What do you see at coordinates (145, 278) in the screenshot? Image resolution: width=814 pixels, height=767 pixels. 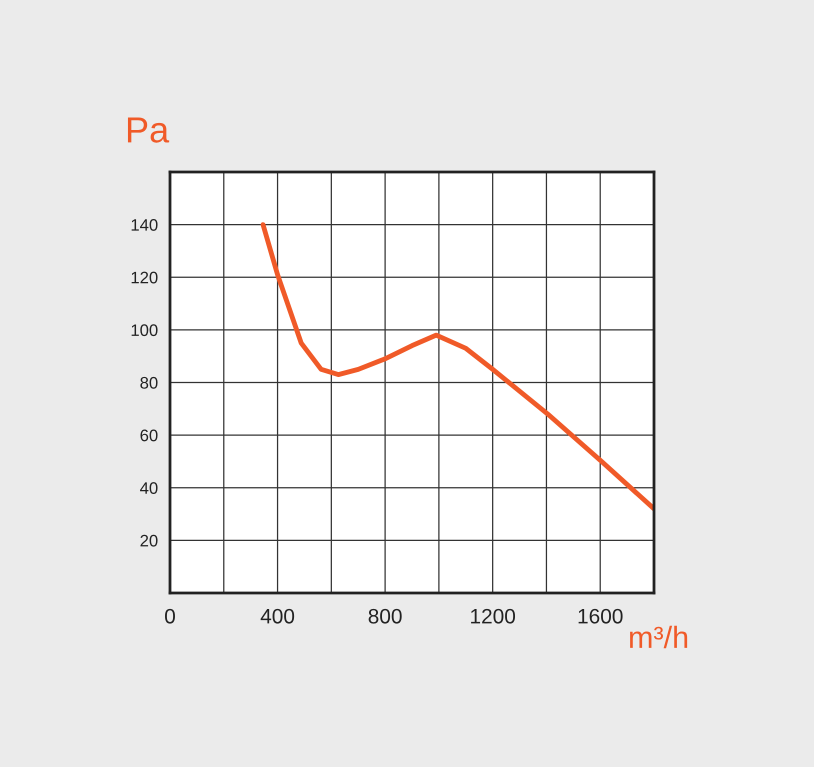 I see `y-tick-label: 120` at bounding box center [145, 278].